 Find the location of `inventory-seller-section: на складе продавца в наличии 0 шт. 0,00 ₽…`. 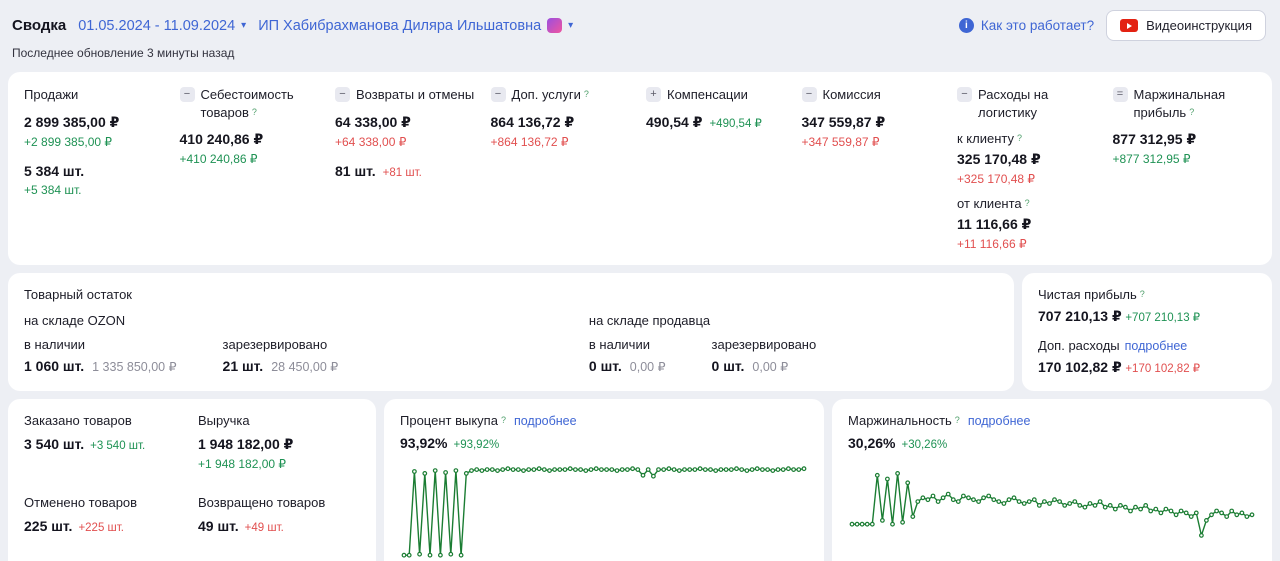

inventory-seller-section: на складе продавца в наличии 0 шт. 0,00 ₽… is located at coordinates (702, 343).